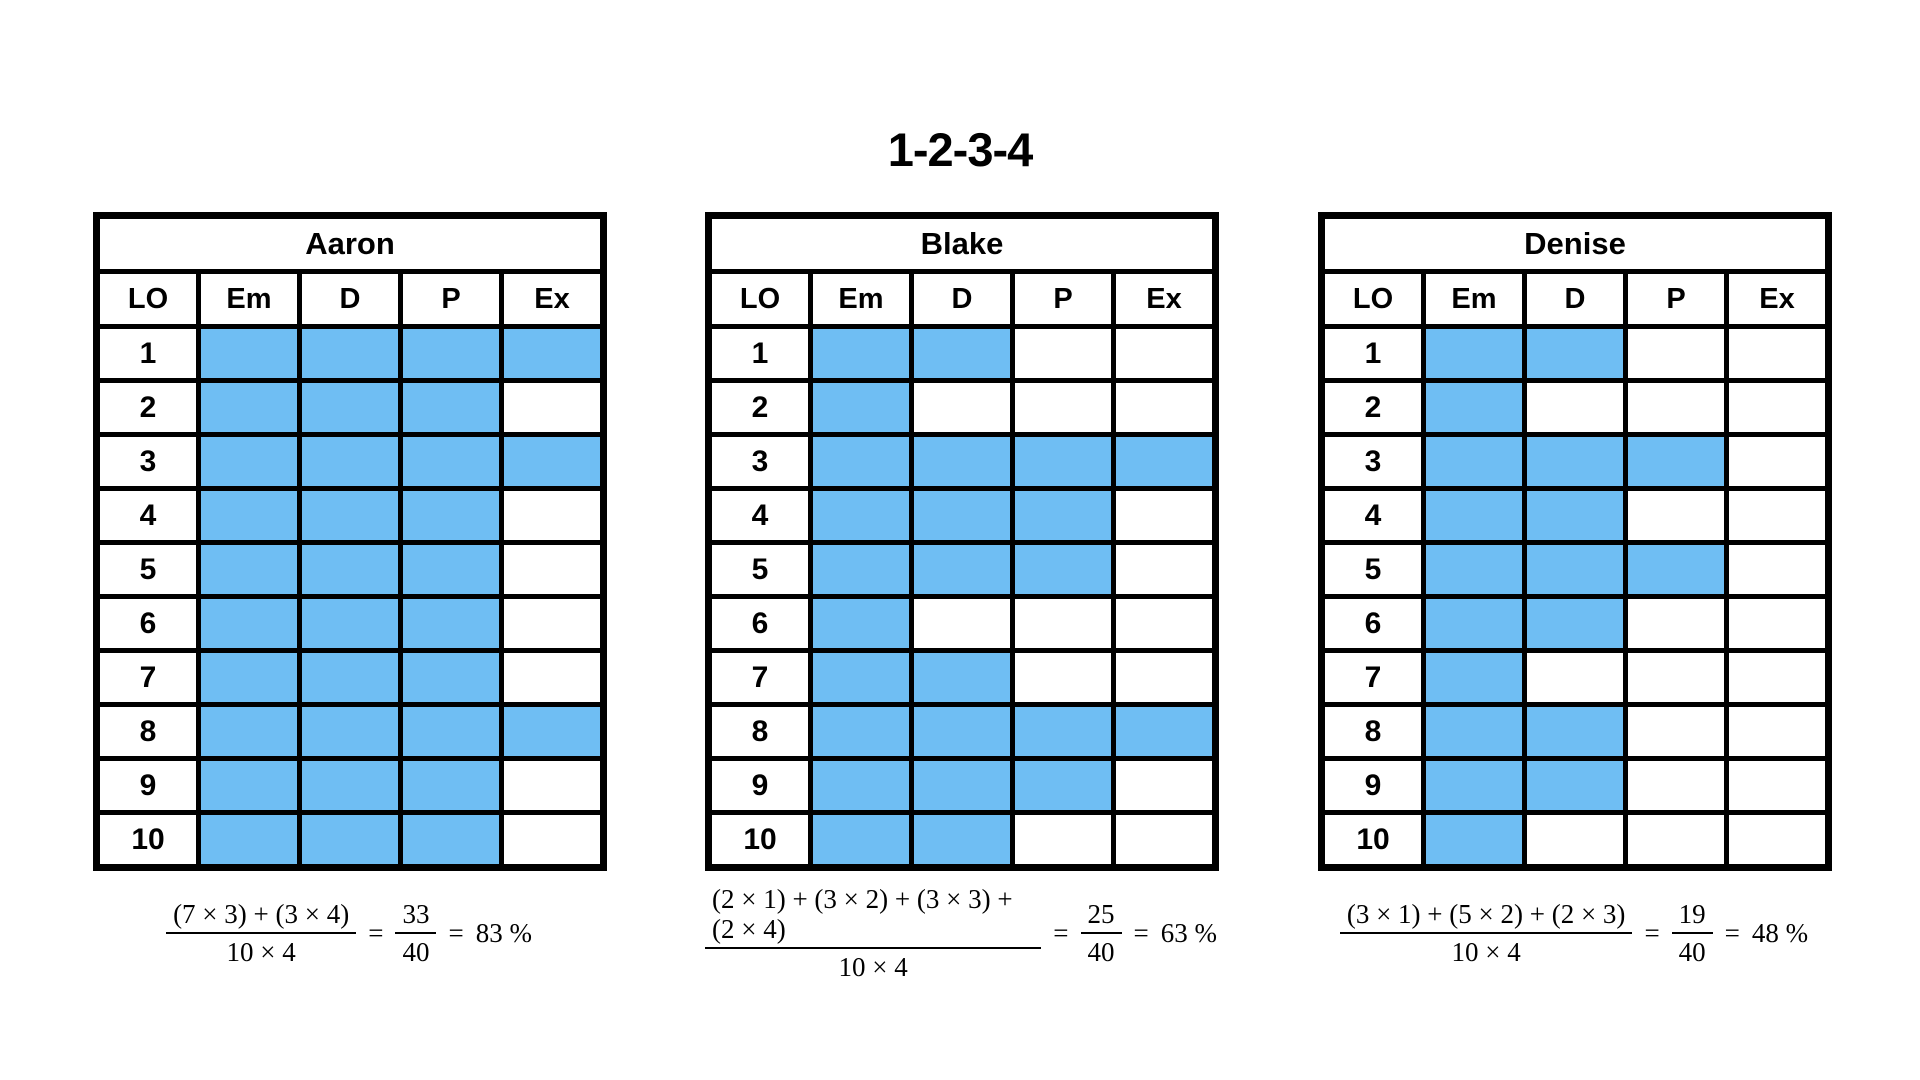  Describe the element at coordinates (1188, 932) in the screenshot. I see `percent-result: 63 %` at that location.